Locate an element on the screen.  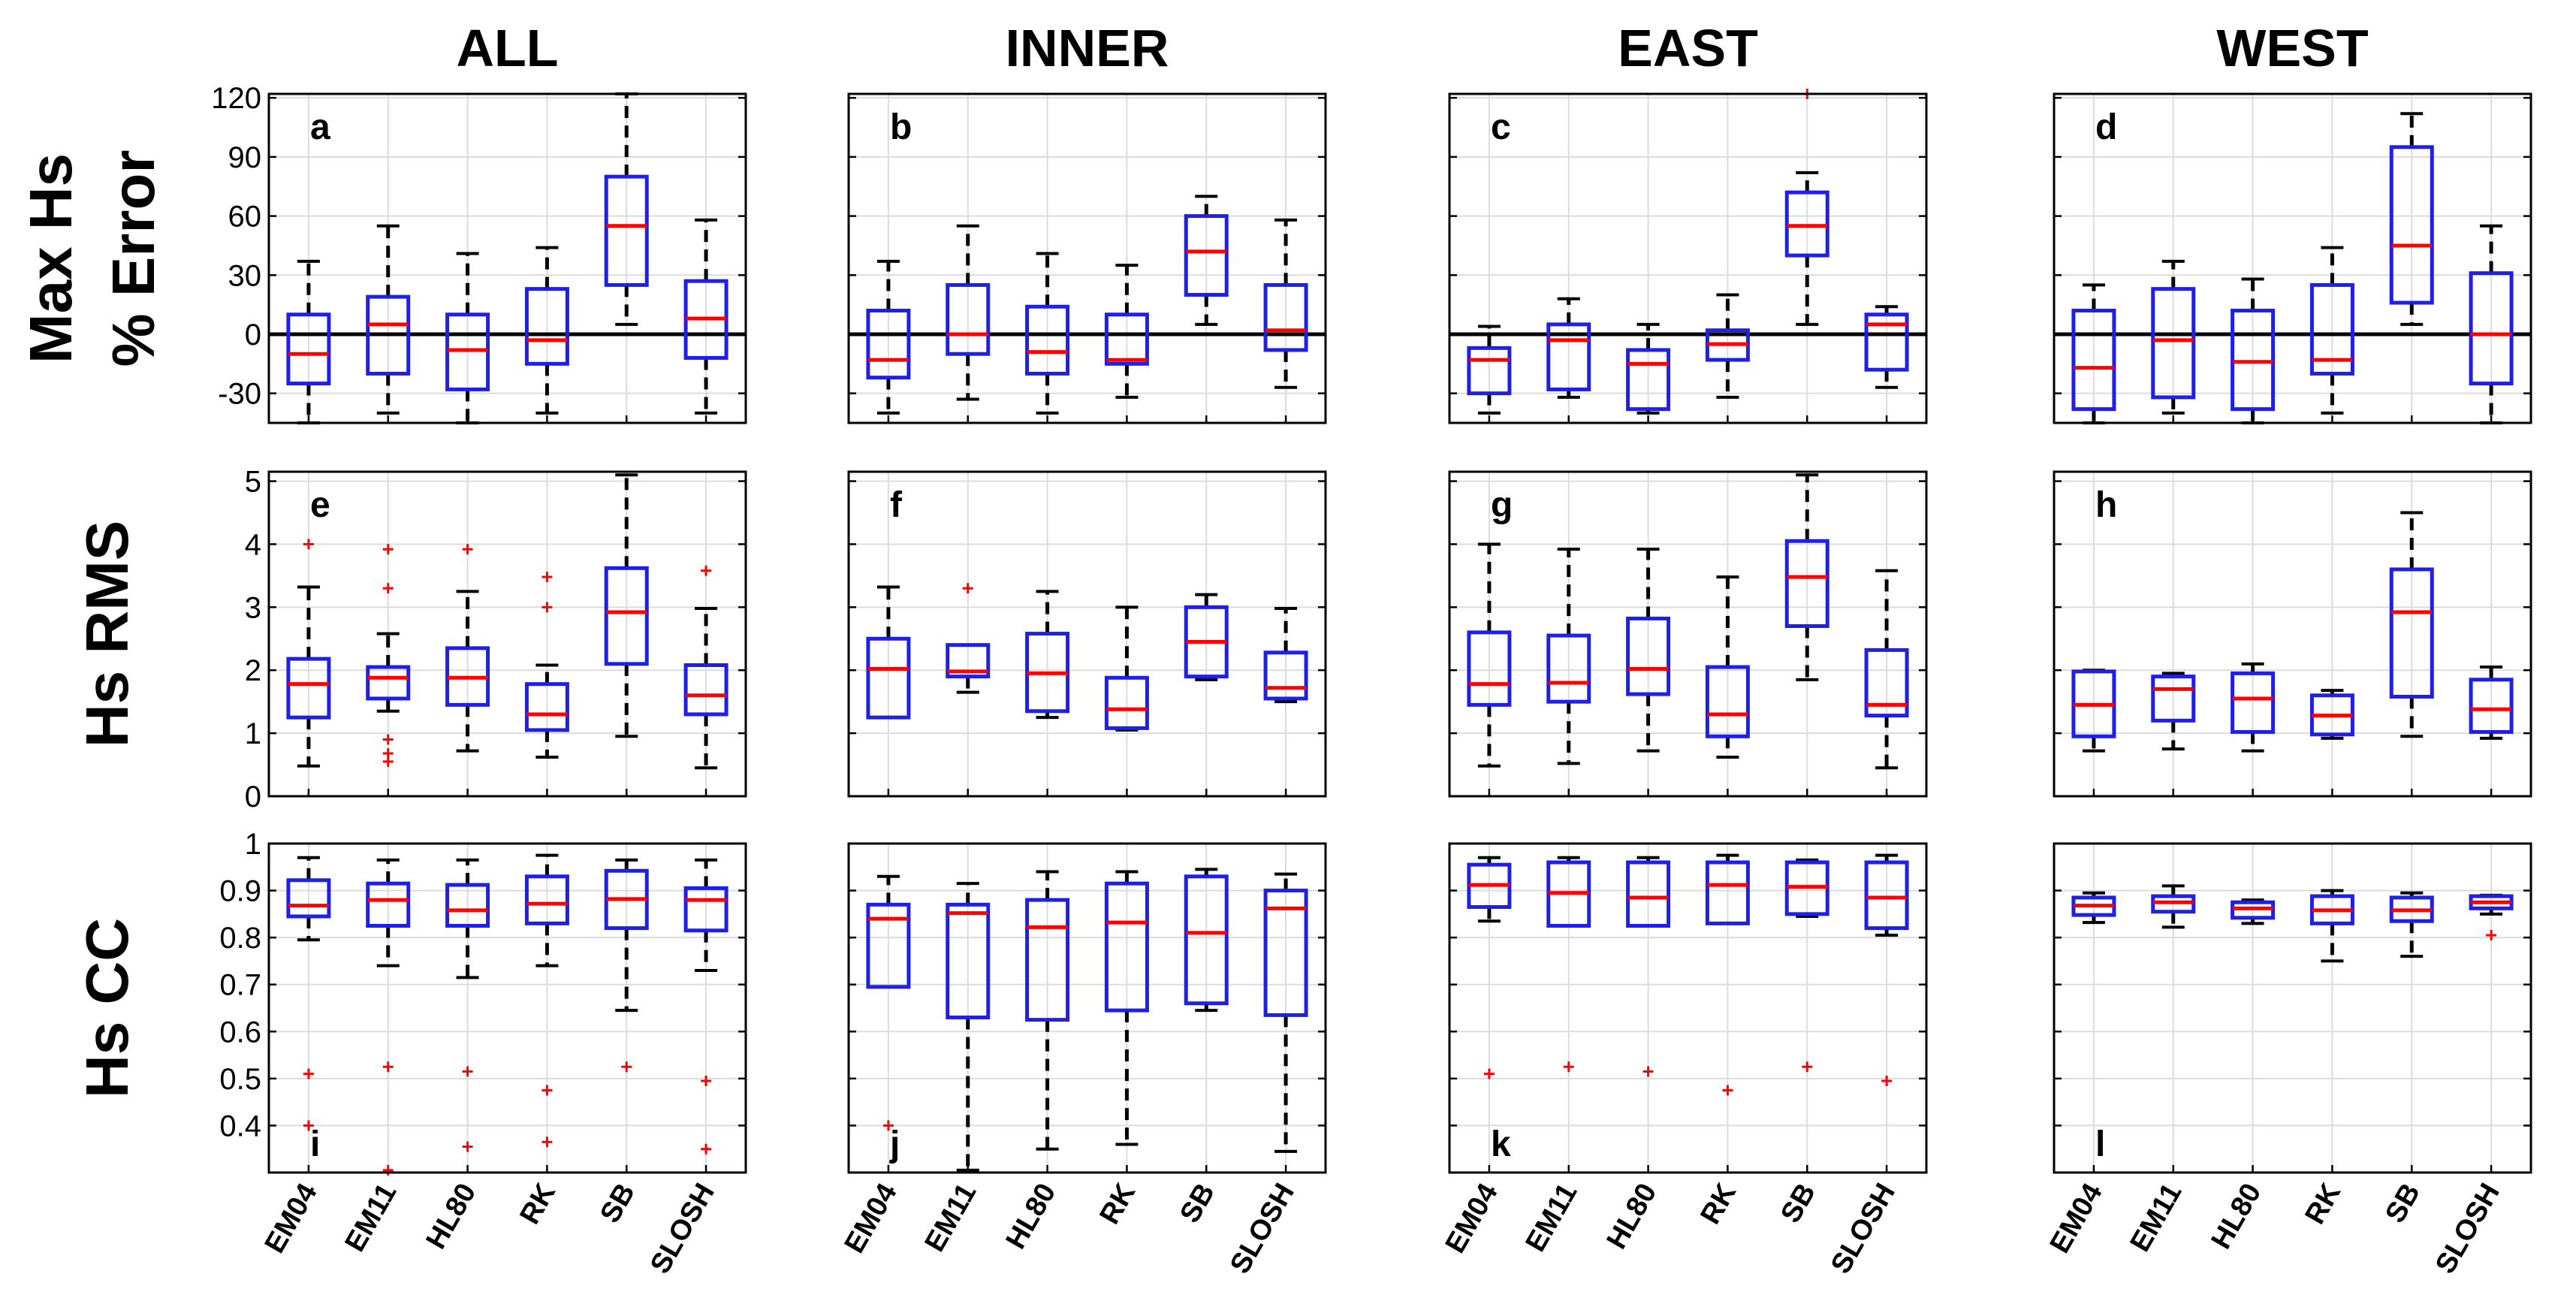
column-title-east: EAST is located at coordinates (1688, 48).